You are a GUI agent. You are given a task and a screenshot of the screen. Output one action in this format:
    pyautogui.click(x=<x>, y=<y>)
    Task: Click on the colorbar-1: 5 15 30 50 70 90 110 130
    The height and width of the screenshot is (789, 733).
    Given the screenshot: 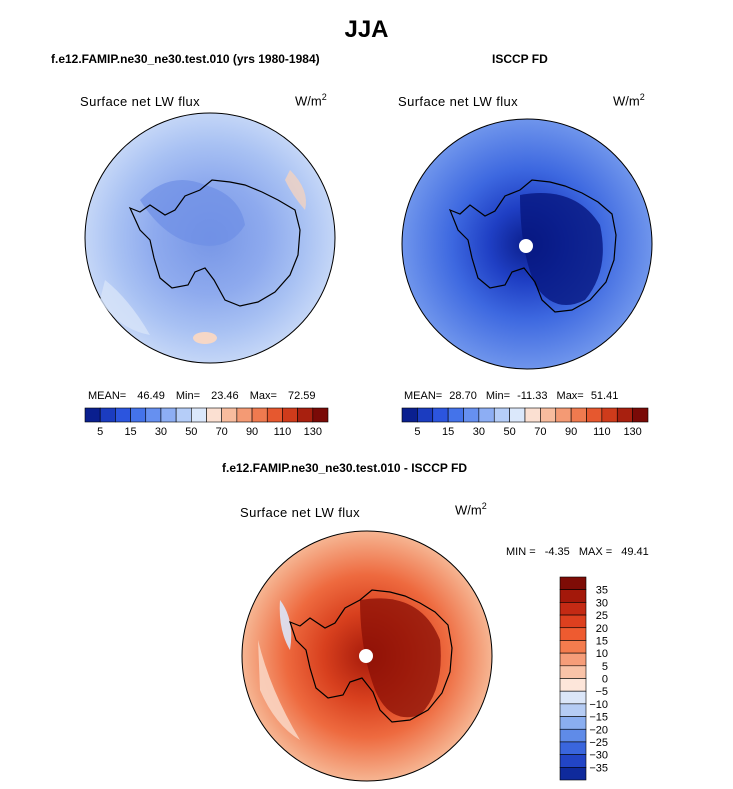 What is the action you would take?
    pyautogui.click(x=206, y=422)
    